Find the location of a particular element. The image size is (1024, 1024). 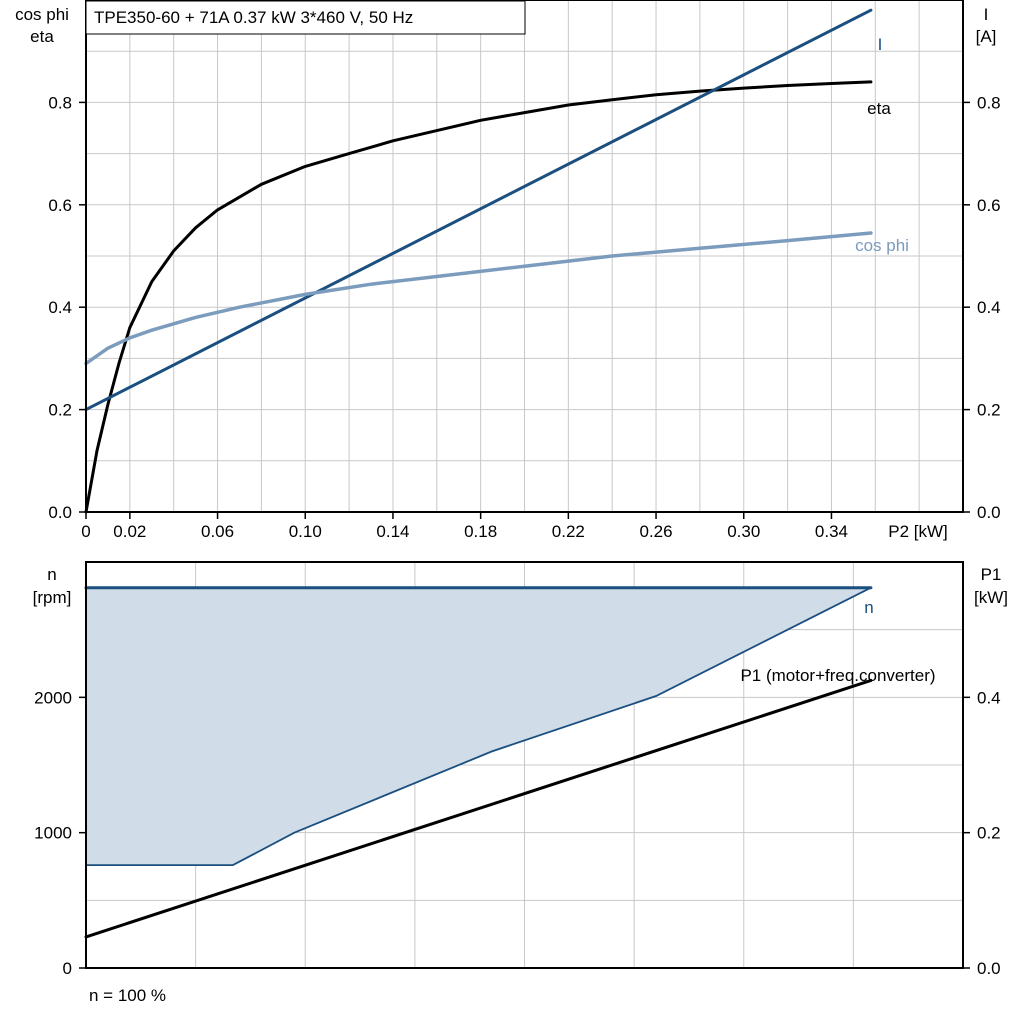

upper-x-axis-title: P2 [kW] is located at coordinates (918, 531).